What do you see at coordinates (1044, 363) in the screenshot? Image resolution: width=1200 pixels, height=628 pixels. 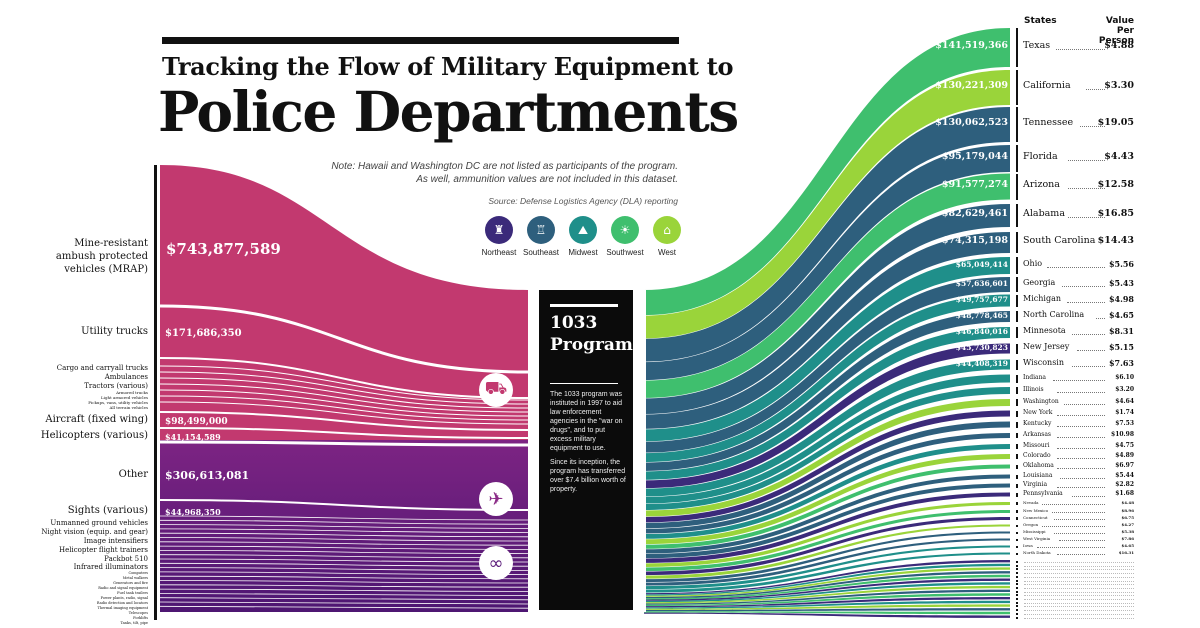 I see `state-name: Wisconsin` at bounding box center [1044, 363].